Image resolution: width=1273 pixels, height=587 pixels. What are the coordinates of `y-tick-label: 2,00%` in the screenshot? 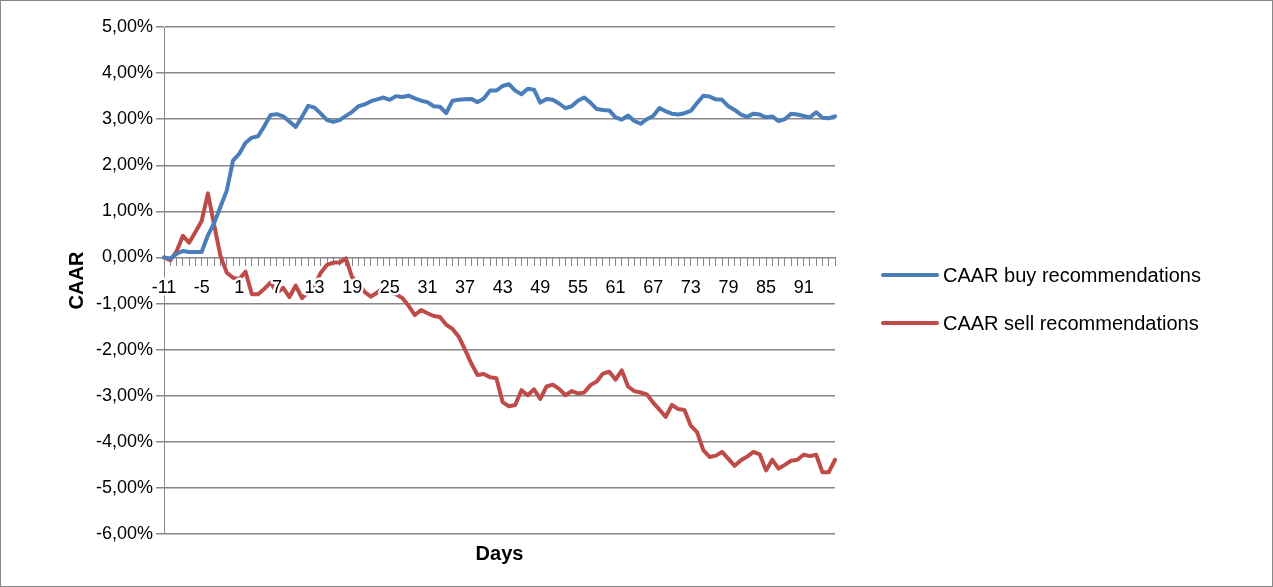 It's located at (127, 164).